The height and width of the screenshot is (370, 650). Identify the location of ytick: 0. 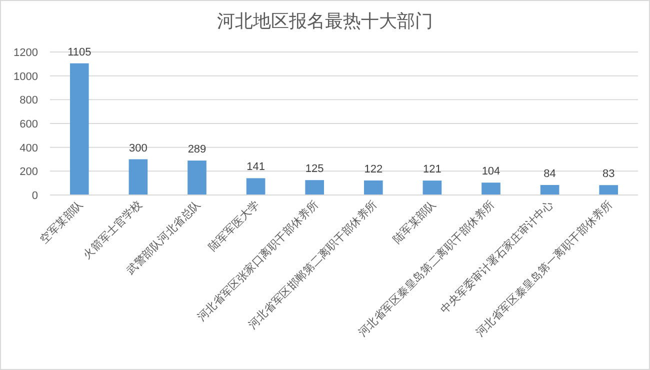
(35, 196).